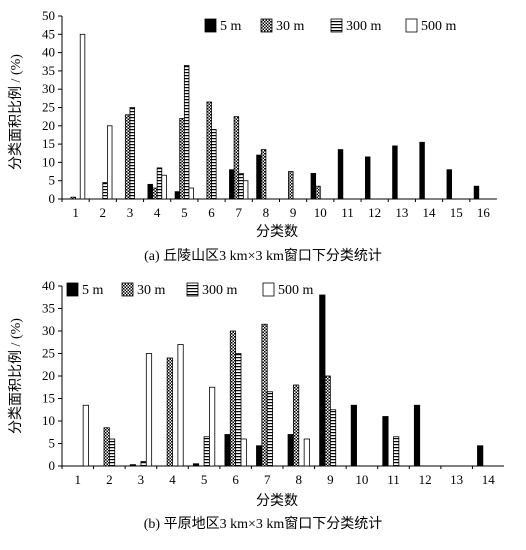 This screenshot has width=526, height=550. What do you see at coordinates (456, 212) in the screenshot?
I see `x-tick-label: 15` at bounding box center [456, 212].